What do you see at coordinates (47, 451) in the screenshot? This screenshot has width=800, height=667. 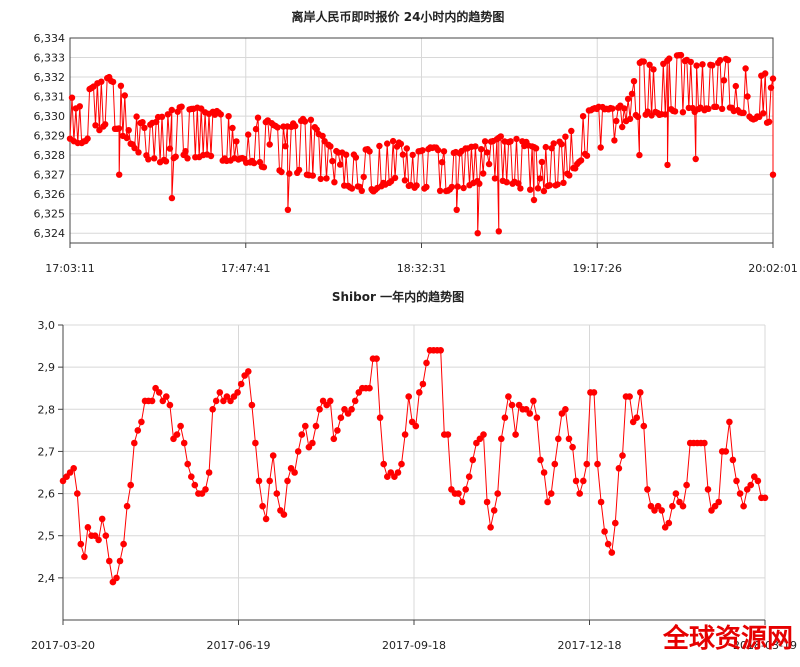 I see `chart2-y-tick-label: 2,7` at bounding box center [47, 451].